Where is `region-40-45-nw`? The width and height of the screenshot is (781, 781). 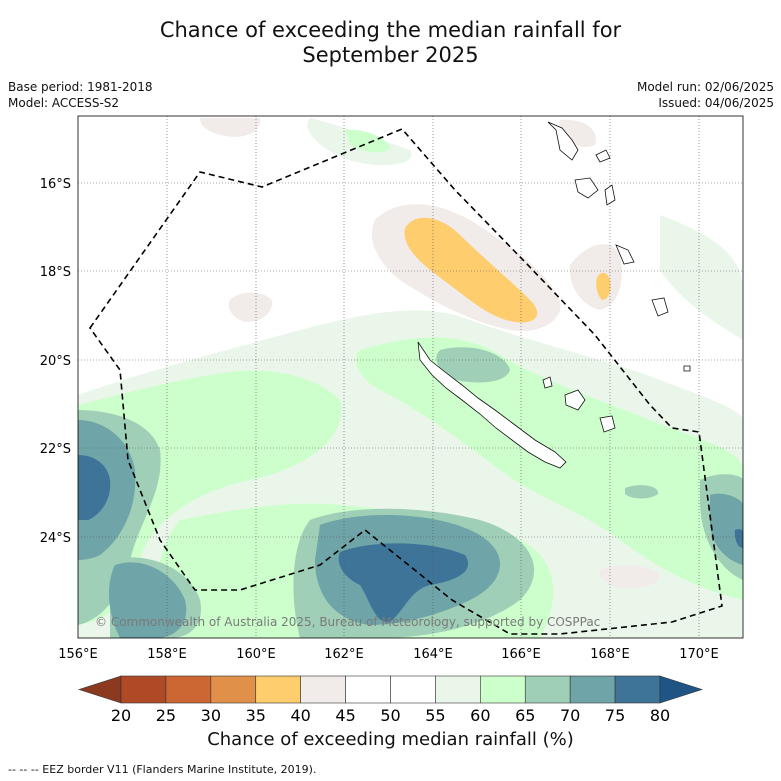
region-40-45-nw is located at coordinates (250, 307).